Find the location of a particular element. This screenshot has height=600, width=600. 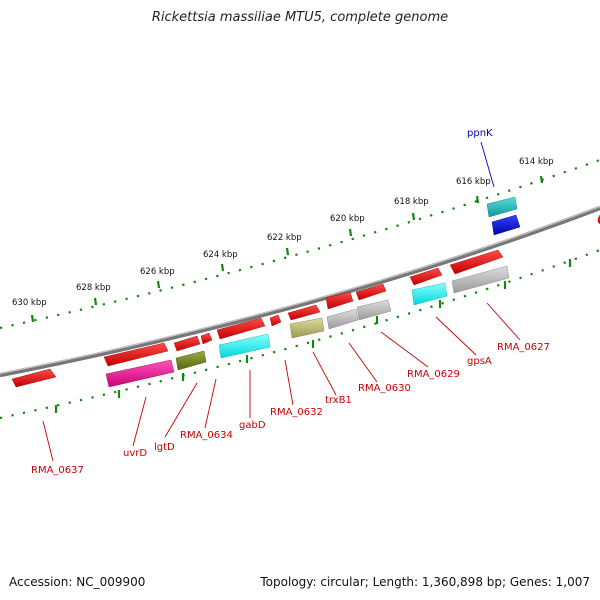

gene-box-magenta is located at coordinates (140, 373).